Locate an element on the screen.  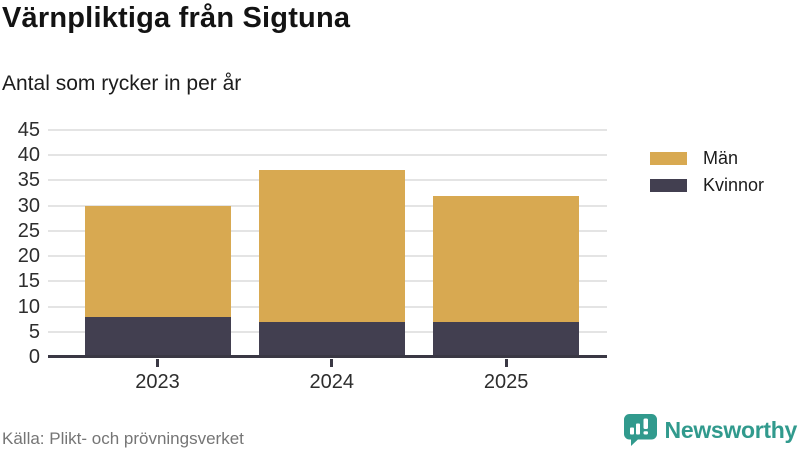
legend-label-kvinnor: Kvinnor is located at coordinates (734, 185).